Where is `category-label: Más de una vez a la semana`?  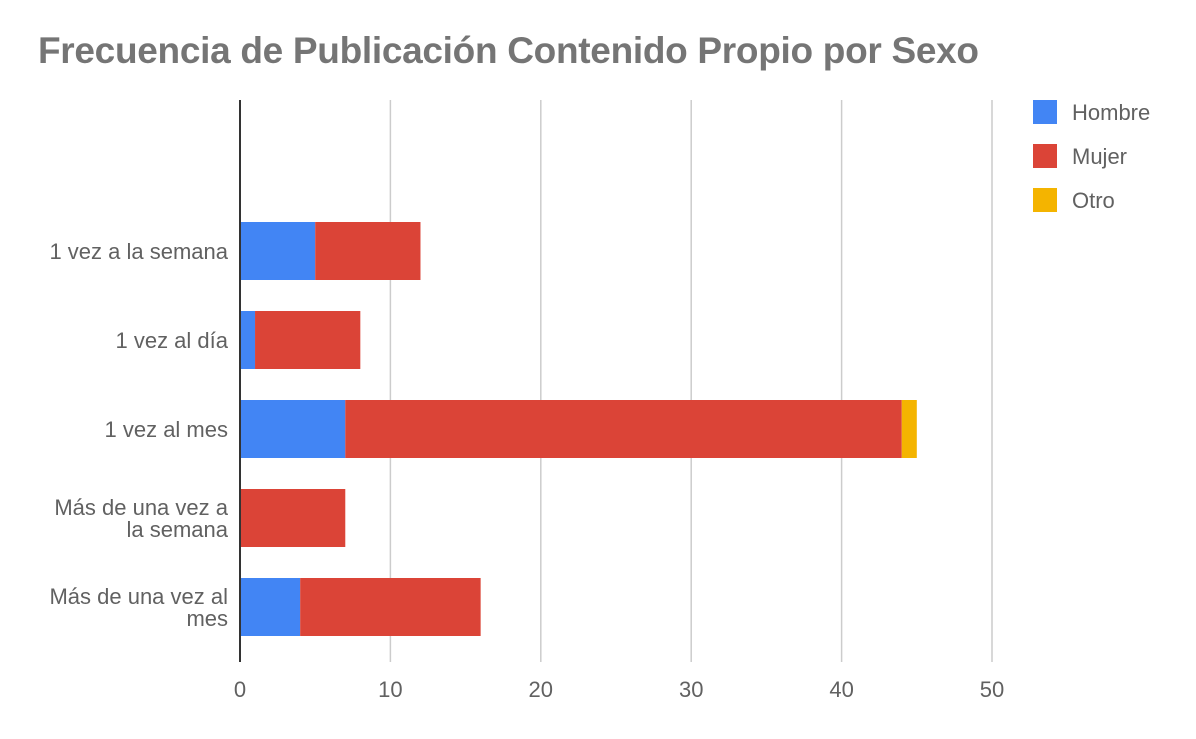 category-label: Más de una vez a la semana is located at coordinates (141, 518).